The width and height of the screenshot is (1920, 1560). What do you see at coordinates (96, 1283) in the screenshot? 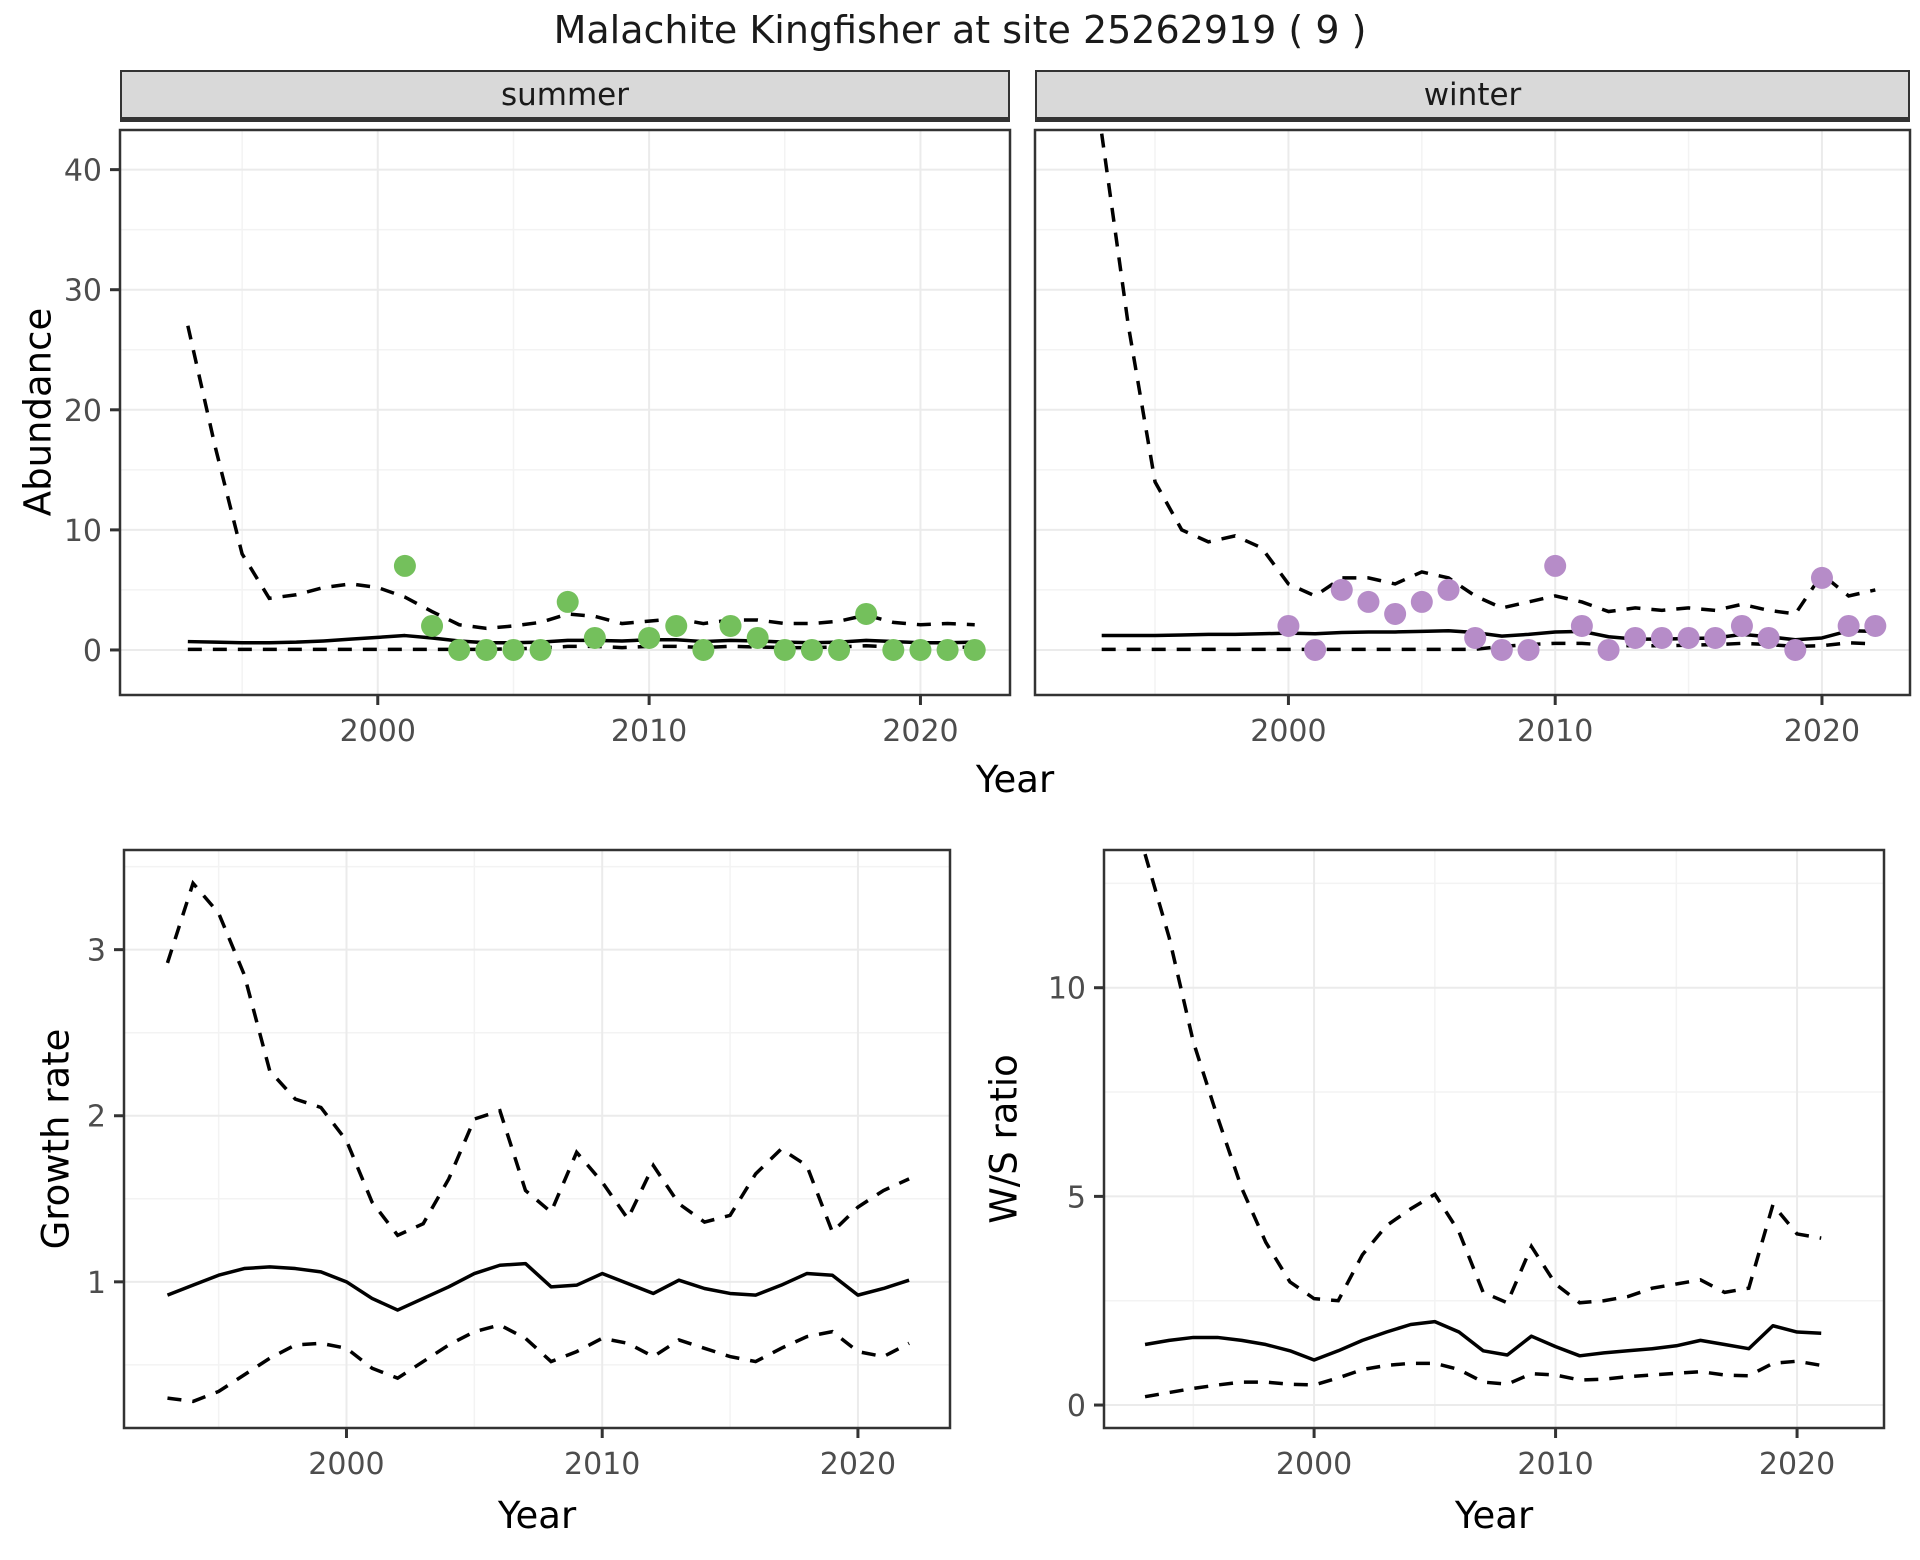
I see `y-tick-label: 1` at bounding box center [96, 1283].